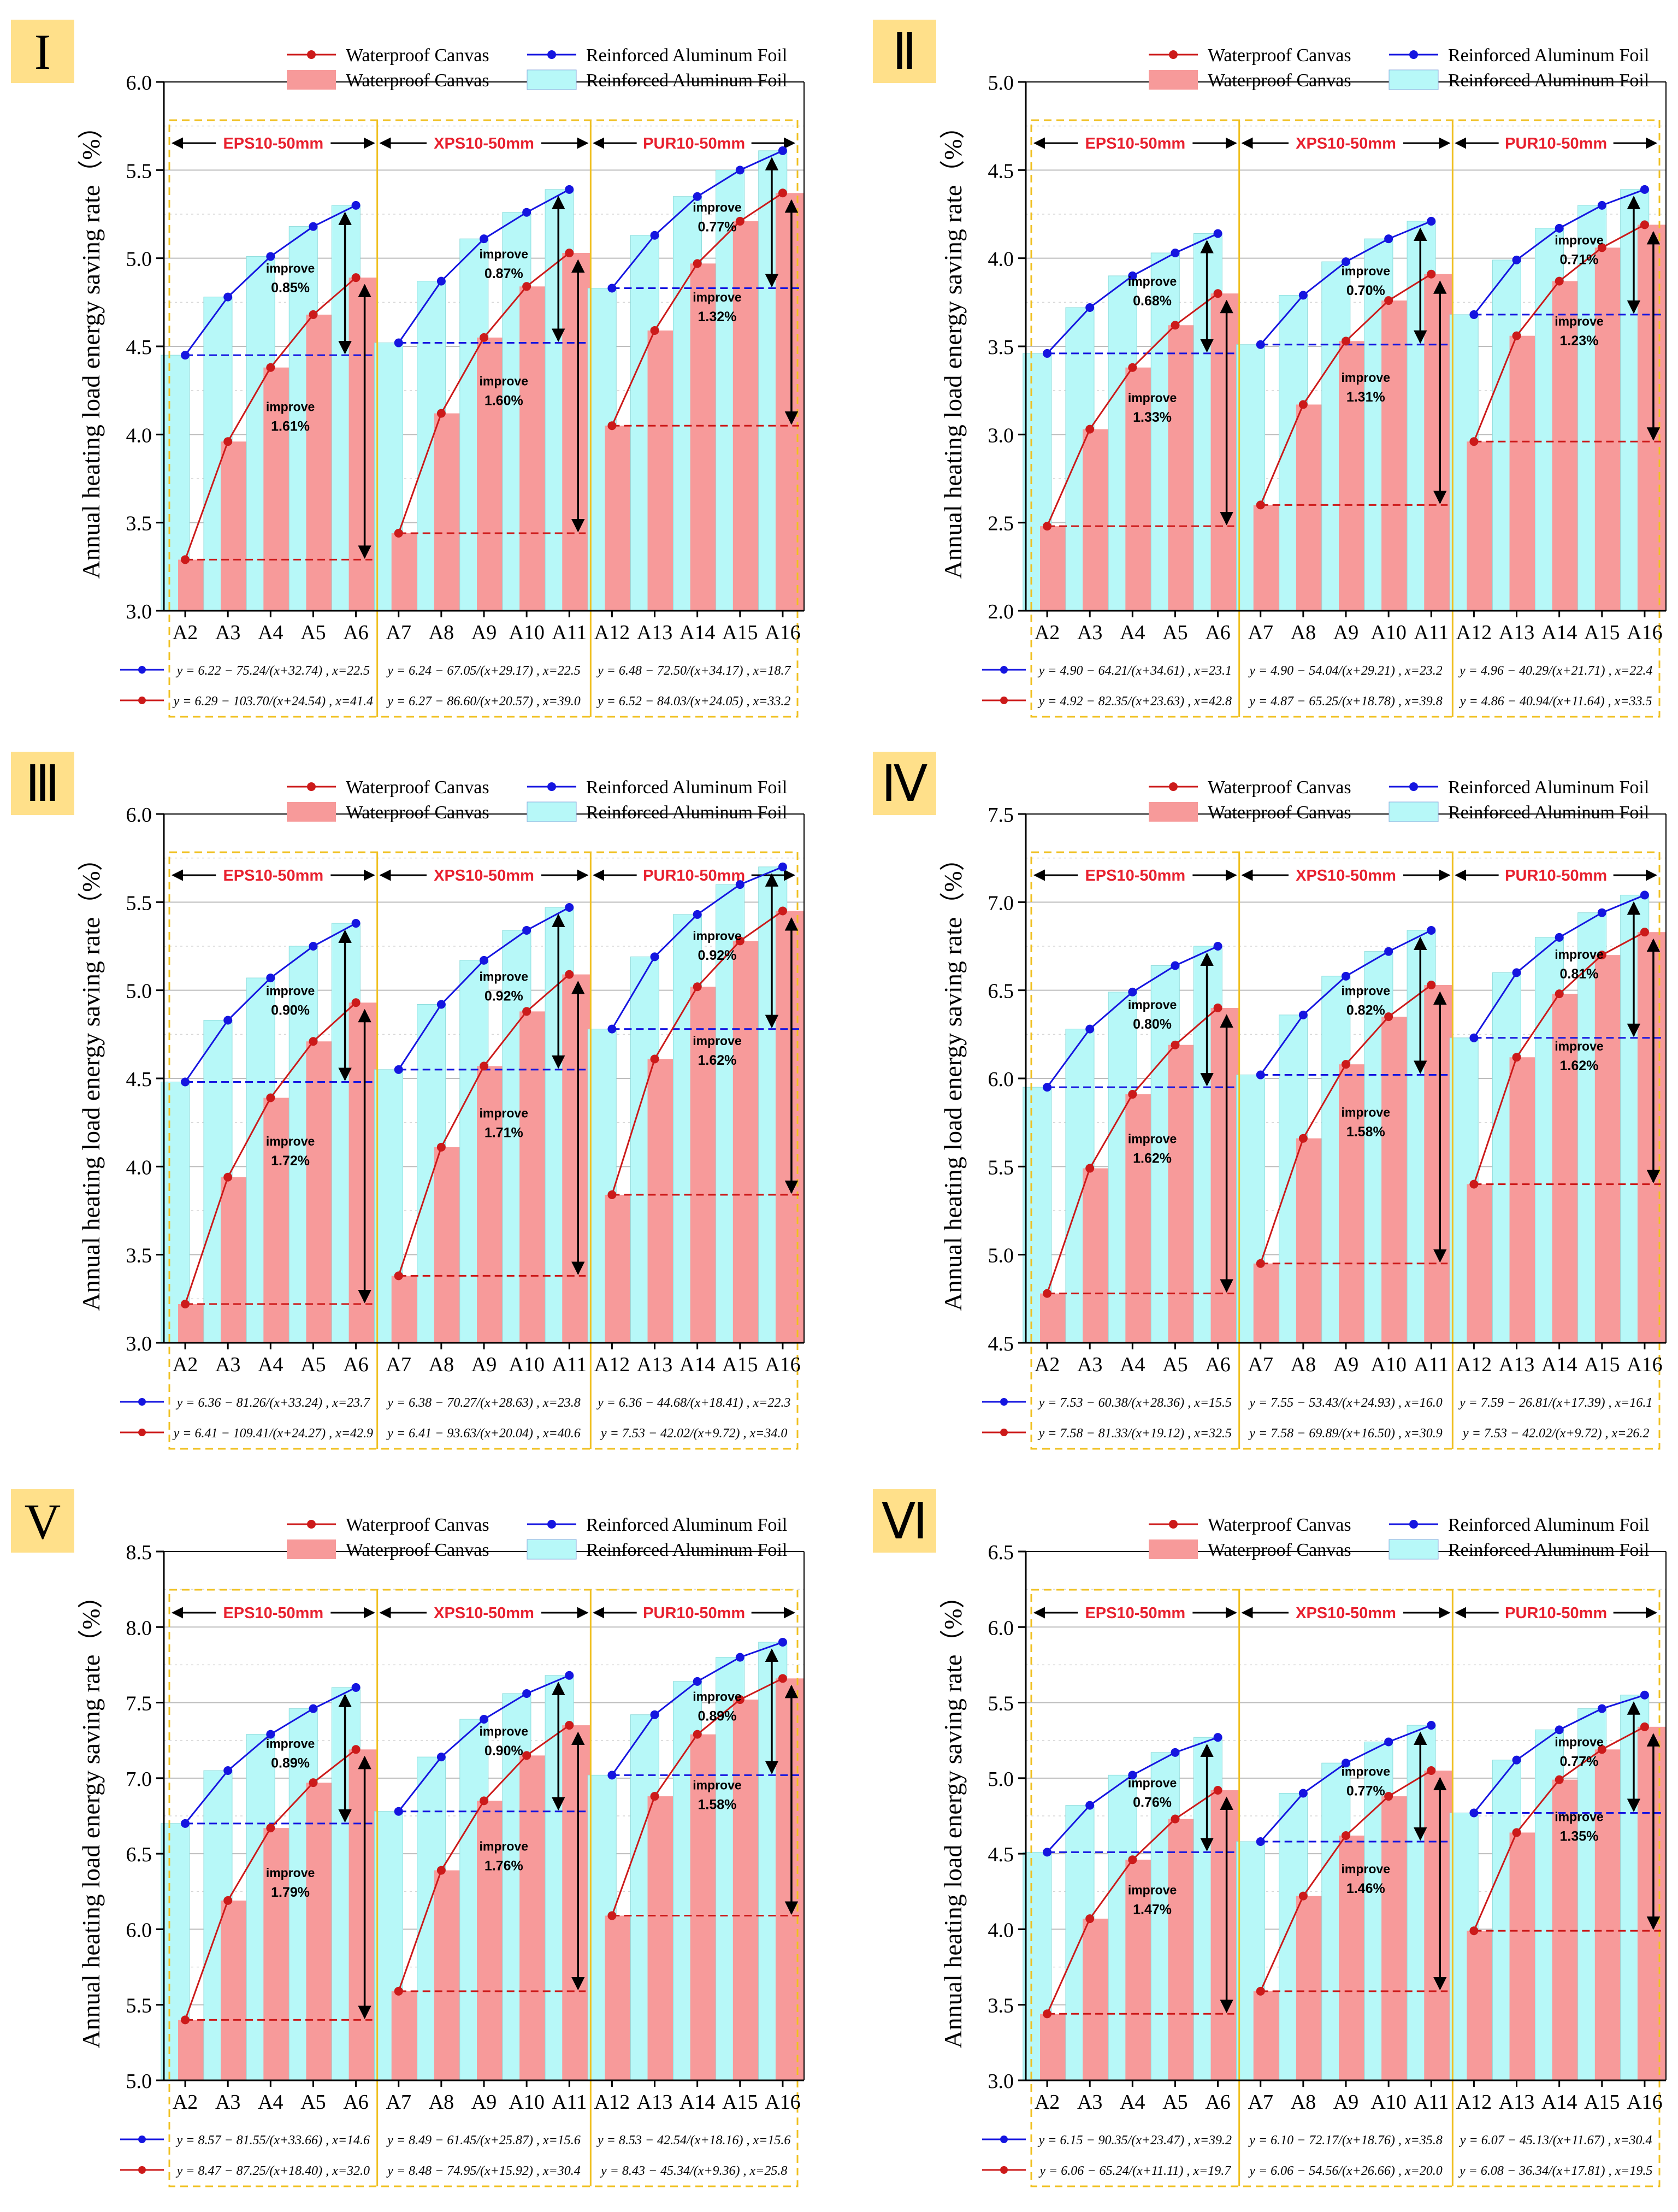 The width and height of the screenshot is (1678, 2212). Describe the element at coordinates (697, 632) in the screenshot. I see `x-tick-label: A14` at that location.